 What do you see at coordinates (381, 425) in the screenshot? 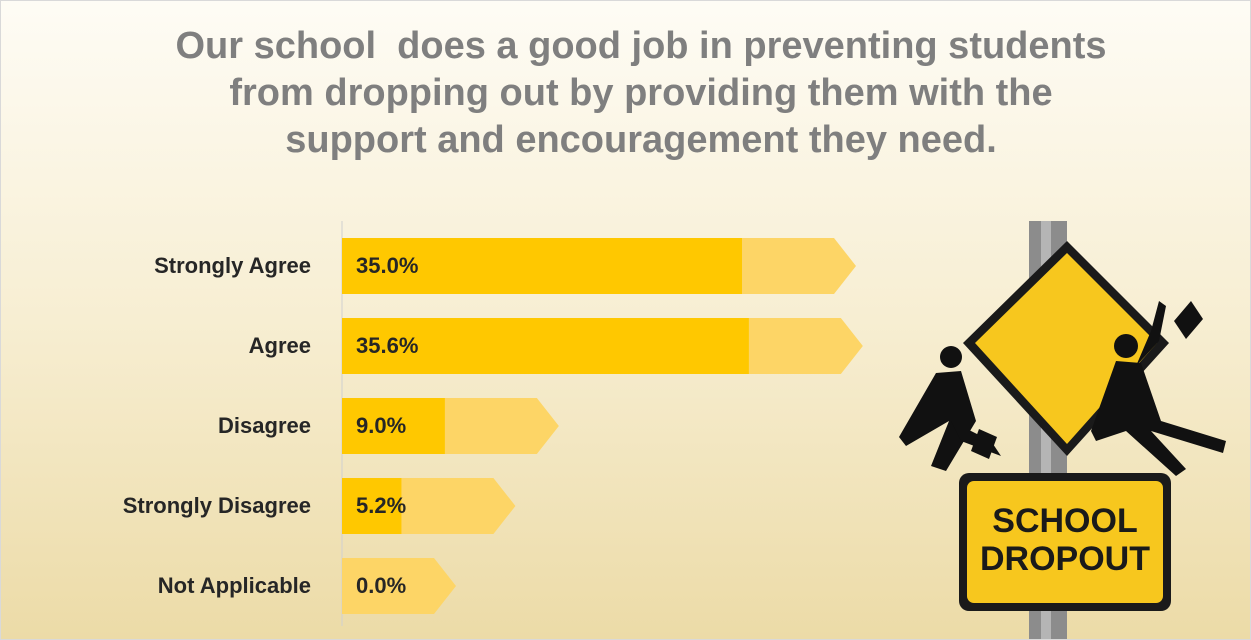
I see `value-label: 9.0%` at bounding box center [381, 425].